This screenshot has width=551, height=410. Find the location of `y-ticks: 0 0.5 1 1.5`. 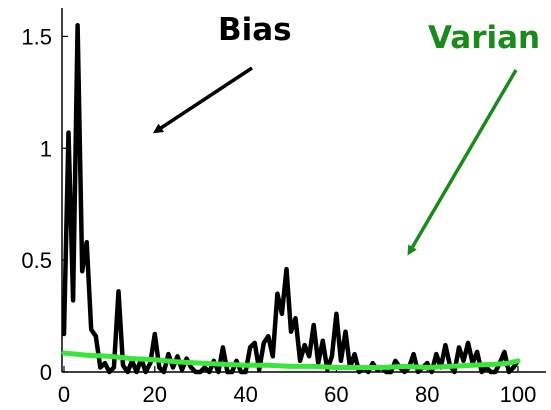

y-ticks: 0 0.5 1 1.5 is located at coordinates (44, 204).